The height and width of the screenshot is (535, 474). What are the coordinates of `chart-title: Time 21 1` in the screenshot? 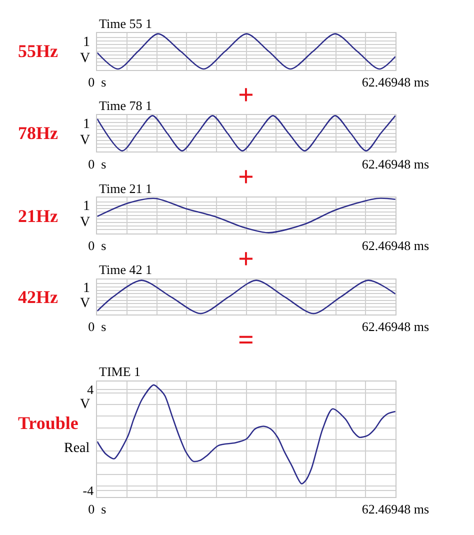 It's located at (125, 188).